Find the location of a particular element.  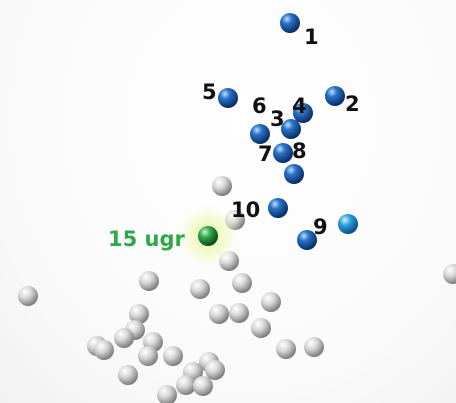

label-10: 10 is located at coordinates (245, 210).